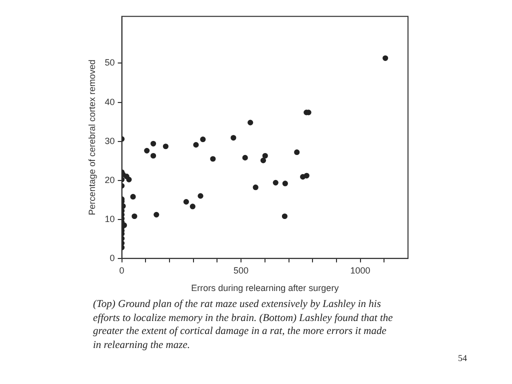 The image size is (512, 384). What do you see at coordinates (462, 358) in the screenshot?
I see `text: 54` at bounding box center [462, 358].